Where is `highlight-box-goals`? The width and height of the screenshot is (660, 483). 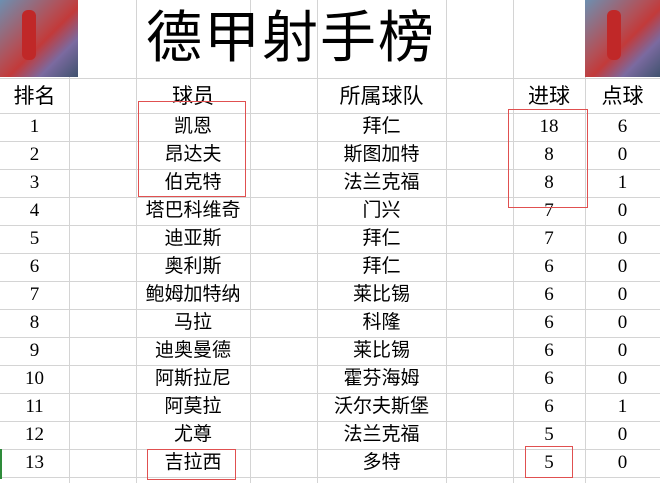 highlight-box-goals is located at coordinates (548, 158).